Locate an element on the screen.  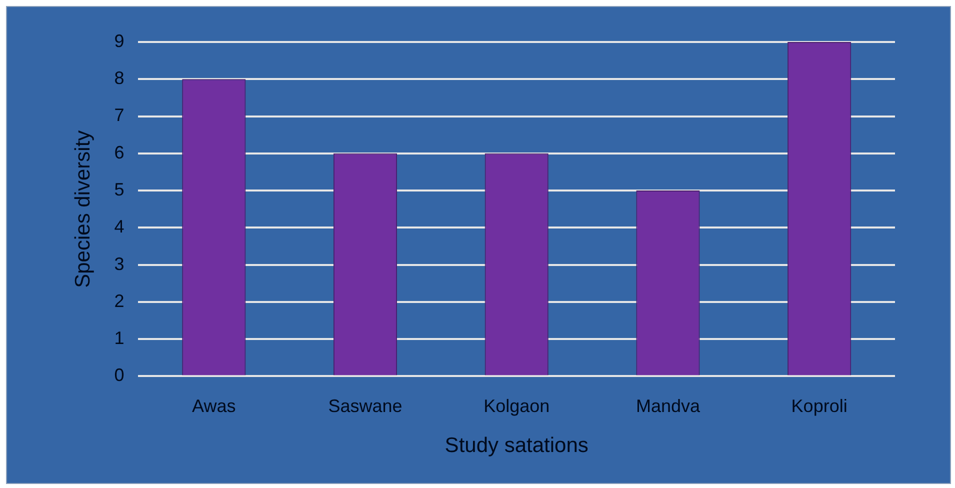
x-tick-label: Koproli is located at coordinates (819, 406).